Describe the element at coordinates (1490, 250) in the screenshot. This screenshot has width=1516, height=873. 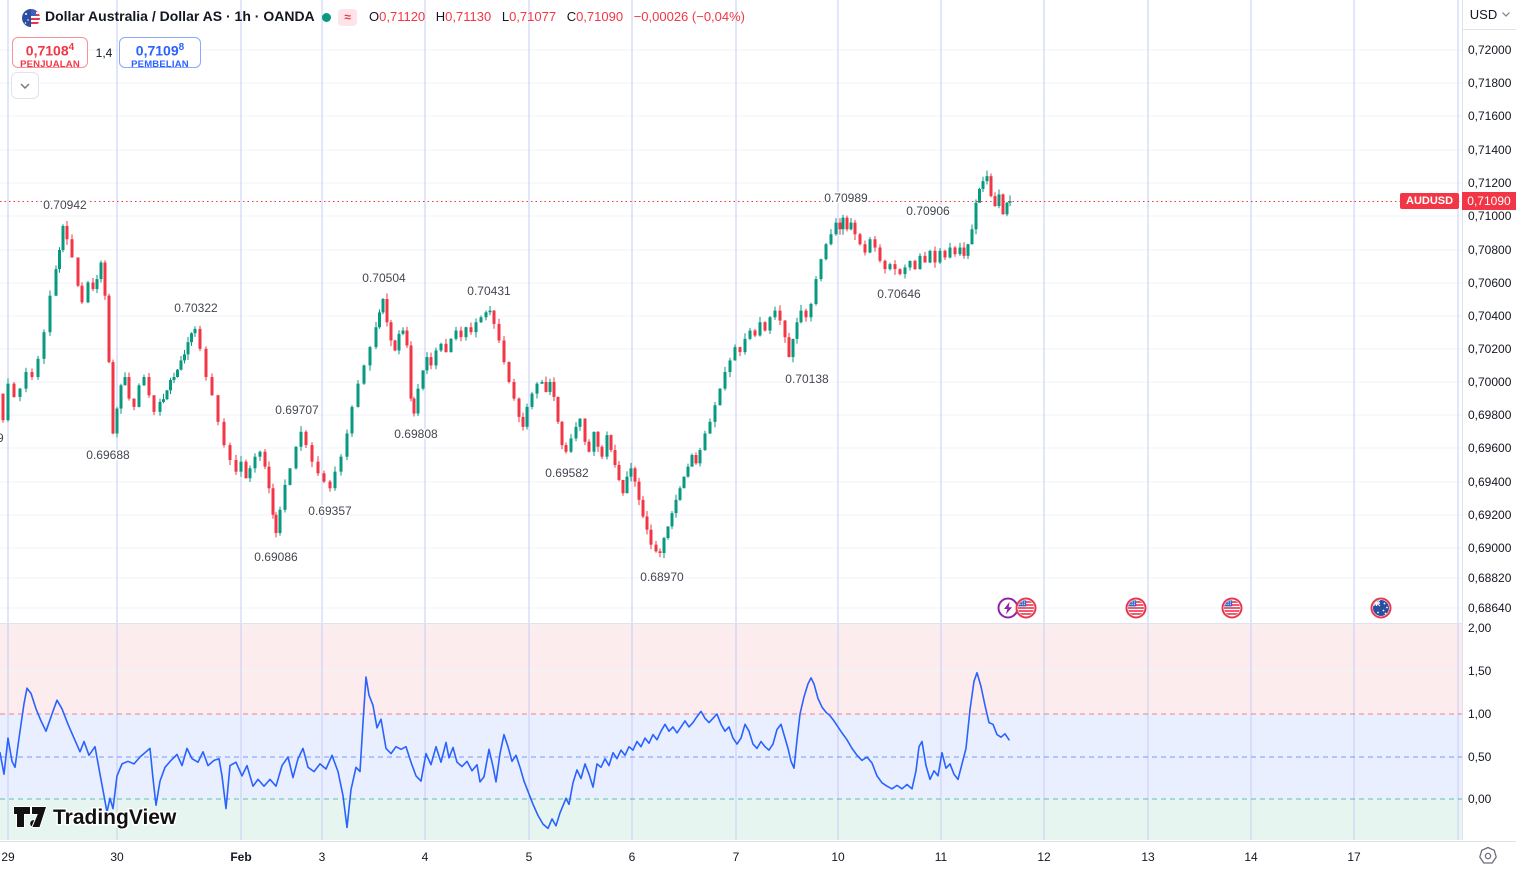
I see `price-axis-label: 0,70800` at that location.